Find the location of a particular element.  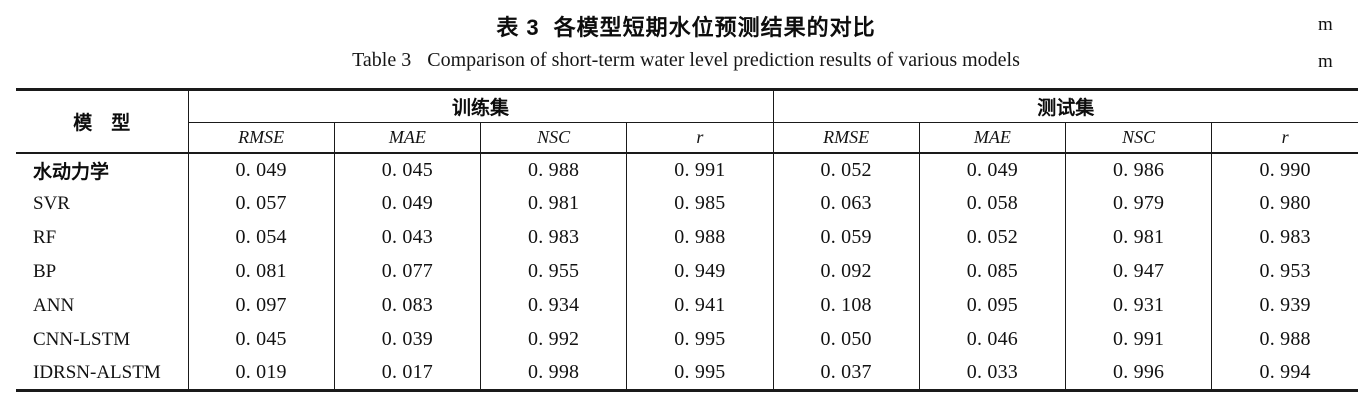

train-rmse-value: 0. 049 is located at coordinates (261, 169).